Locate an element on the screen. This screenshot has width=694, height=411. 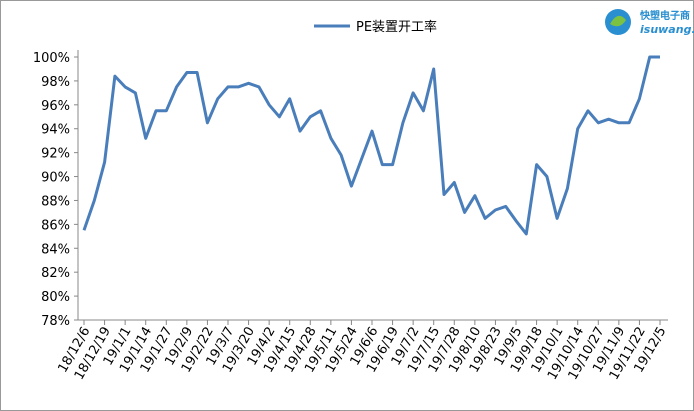
y-tick-label: 98% is located at coordinates (55, 82).